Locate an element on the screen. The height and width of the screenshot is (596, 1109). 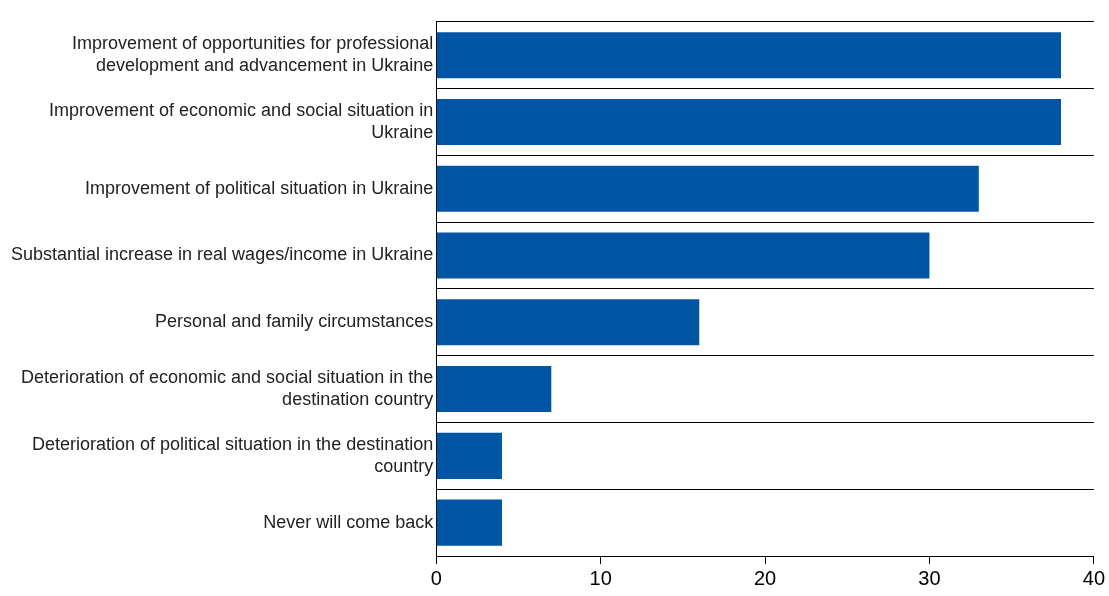
y-tick-label: Improvement of opportunities for professional development and advancement in Ukraine is located at coordinates (253, 54).